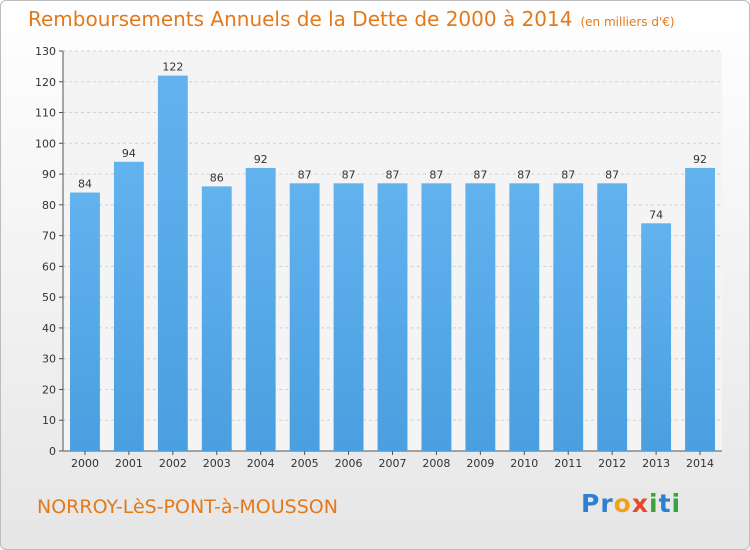 The height and width of the screenshot is (550, 750). What do you see at coordinates (568, 174) in the screenshot?
I see `data-label-2011: 87` at bounding box center [568, 174].